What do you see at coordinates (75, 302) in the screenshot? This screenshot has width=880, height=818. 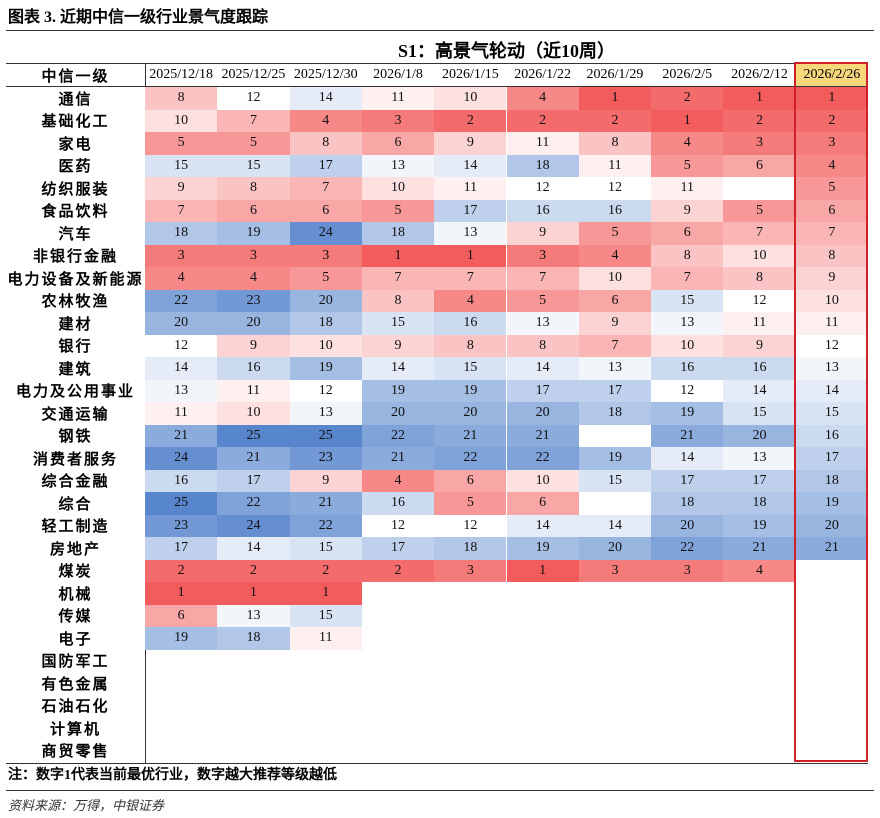 I see `row-label: 农林牧渔` at bounding box center [75, 302].